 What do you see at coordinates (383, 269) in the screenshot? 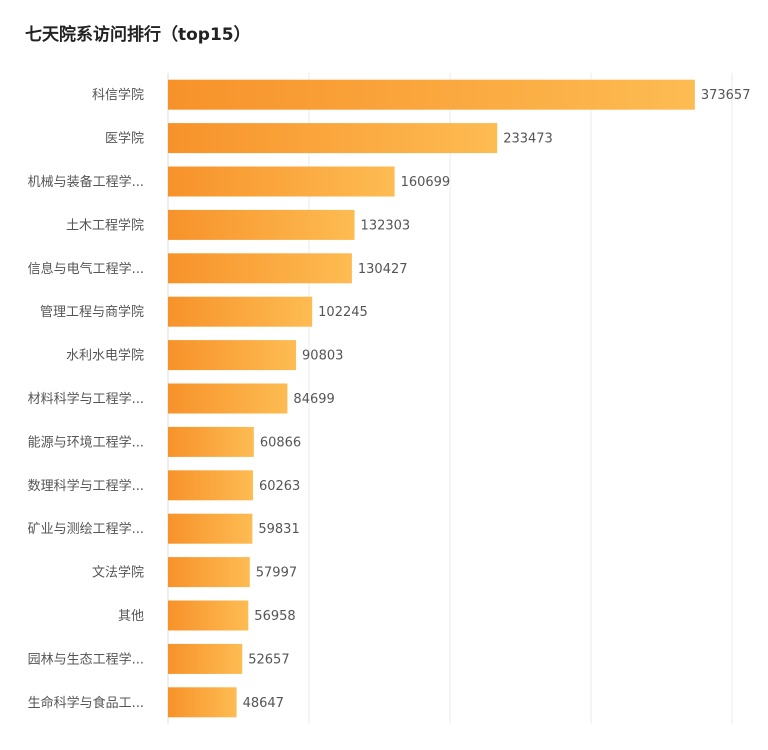
I see `value-label: 130427` at bounding box center [383, 269].